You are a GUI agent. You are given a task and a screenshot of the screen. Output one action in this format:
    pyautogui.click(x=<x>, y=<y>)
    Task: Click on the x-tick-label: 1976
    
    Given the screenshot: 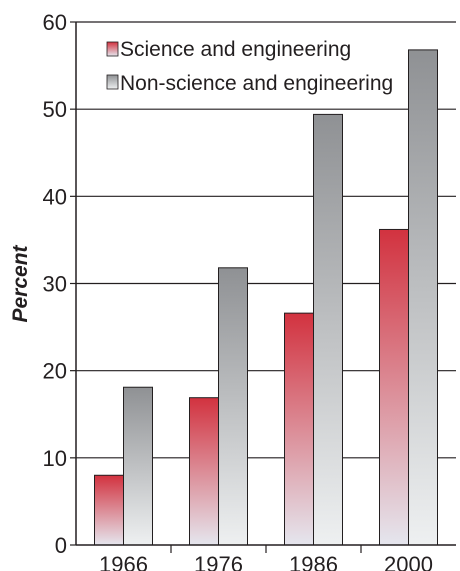 What is the action you would take?
    pyautogui.click(x=218, y=561)
    